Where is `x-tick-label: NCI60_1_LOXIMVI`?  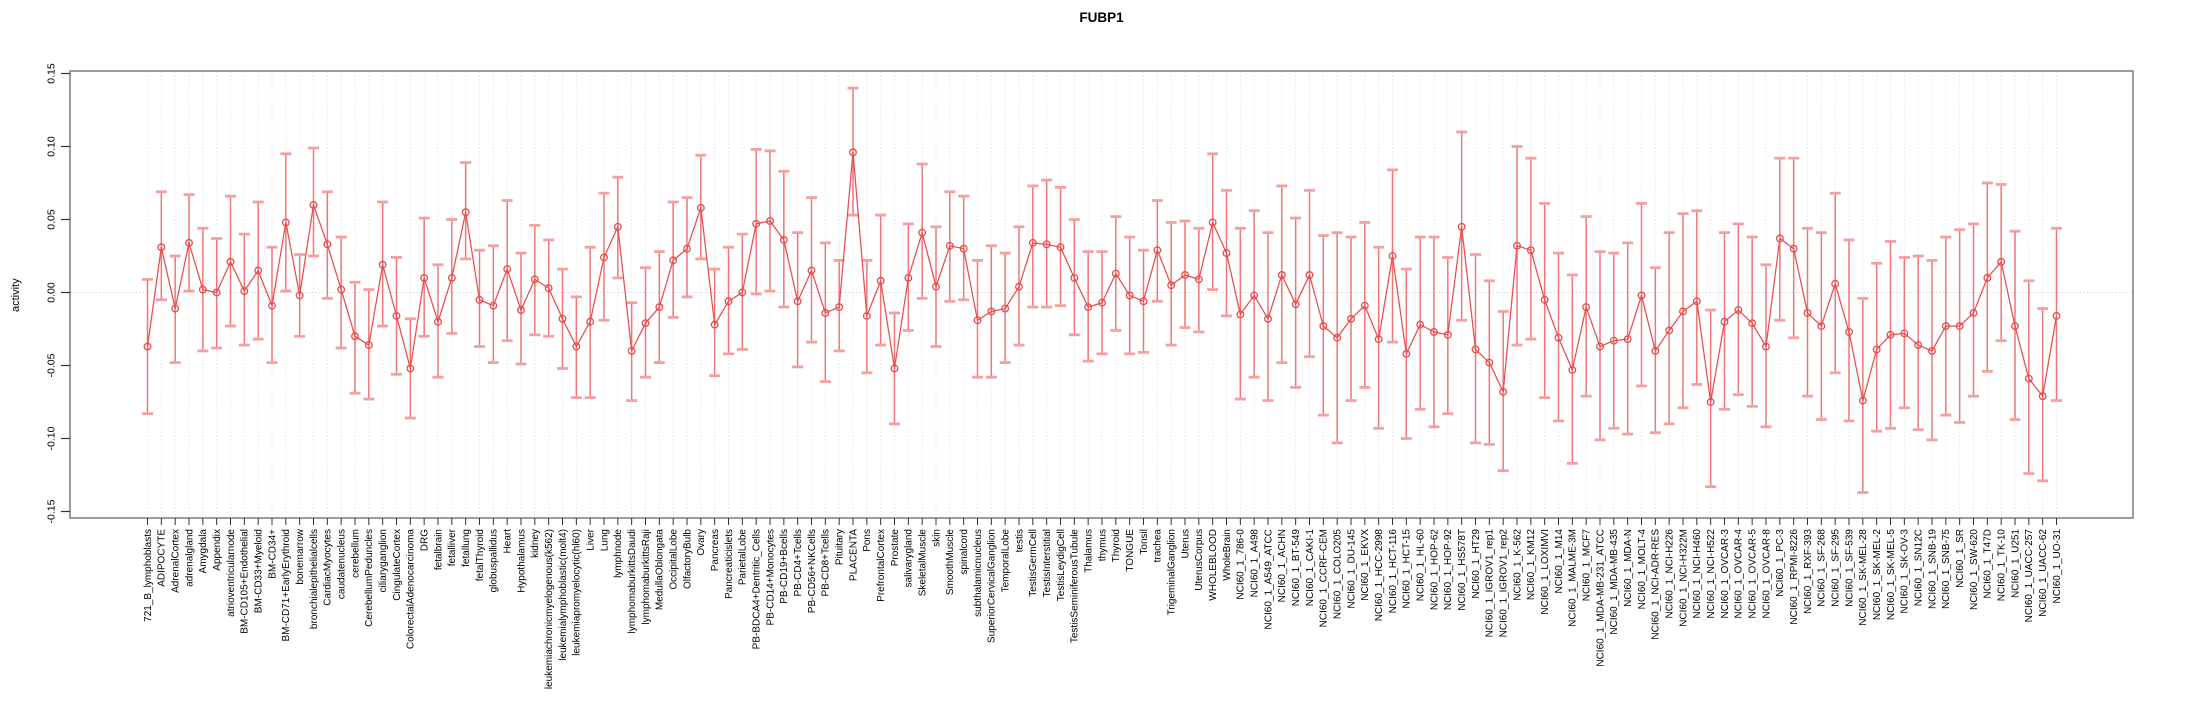 x-tick-label: NCI60_1_LOXIMVI is located at coordinates (1545, 572).